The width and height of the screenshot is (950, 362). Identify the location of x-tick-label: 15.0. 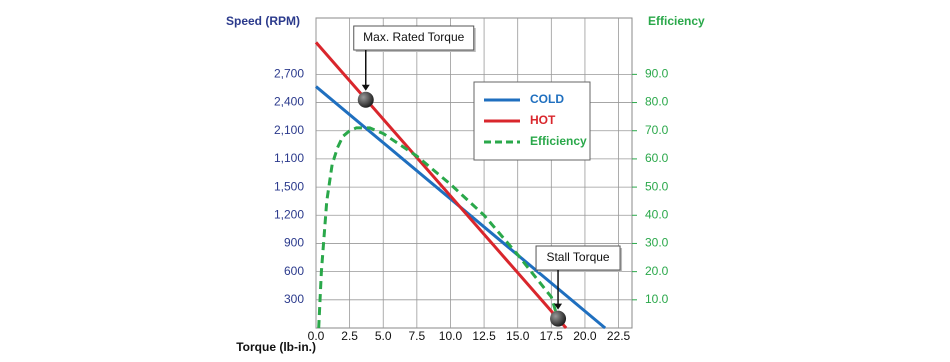
(518, 336).